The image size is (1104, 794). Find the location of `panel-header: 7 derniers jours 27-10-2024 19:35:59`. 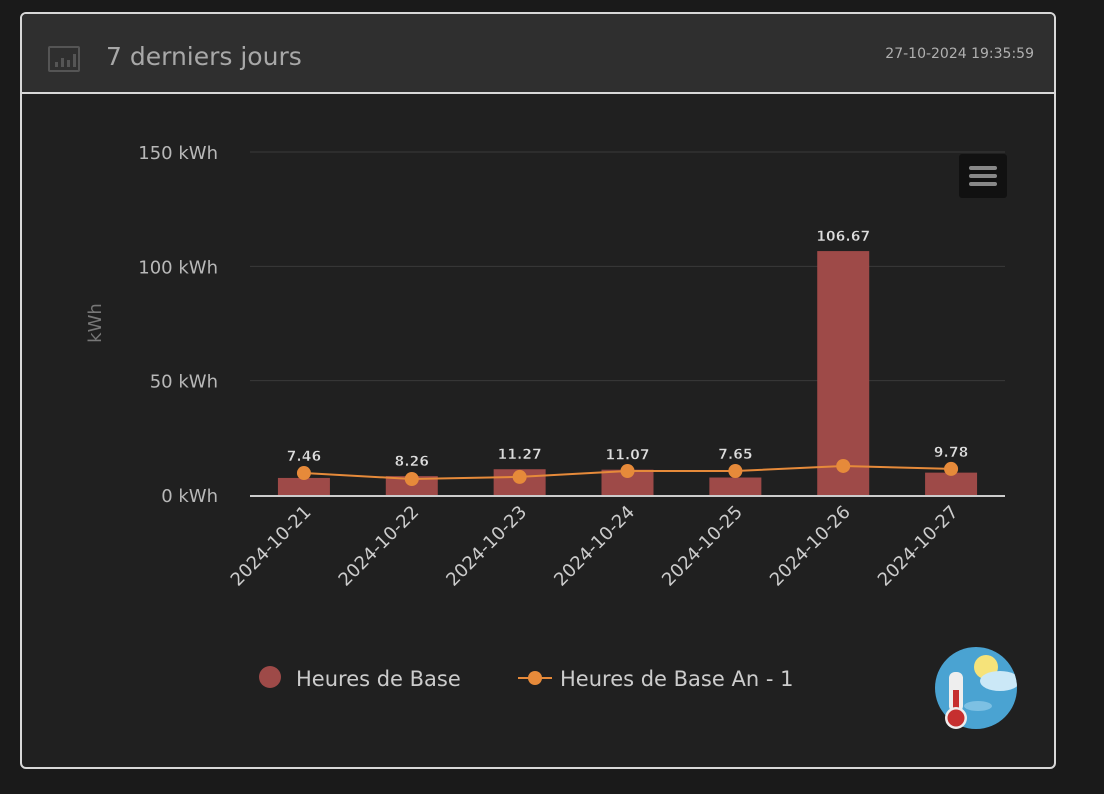

panel-header: 7 derniers jours 27-10-2024 19:35:59 is located at coordinates (538, 54).